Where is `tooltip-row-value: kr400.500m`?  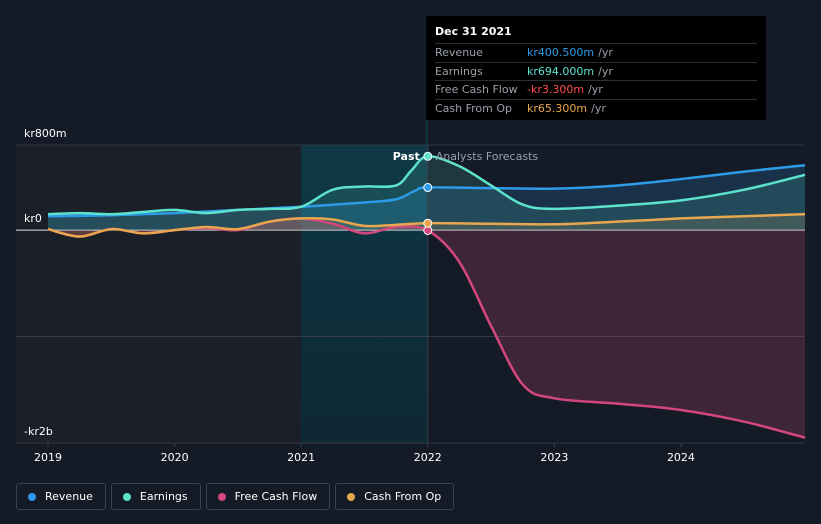 tooltip-row-value: kr400.500m is located at coordinates (561, 53).